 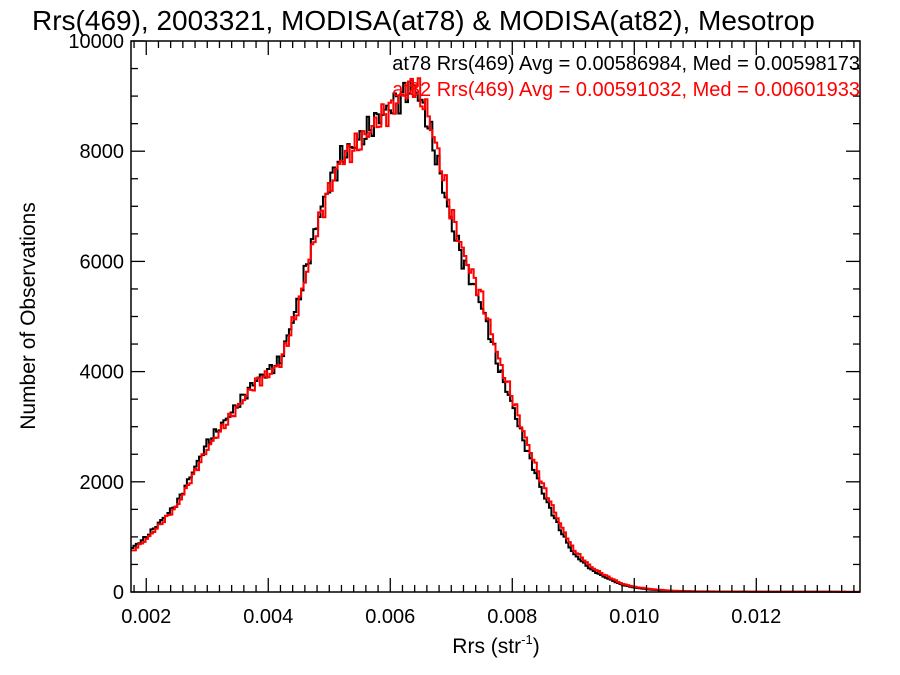 What do you see at coordinates (28, 316) in the screenshot?
I see `y-axis-label: Number of Observations` at bounding box center [28, 316].